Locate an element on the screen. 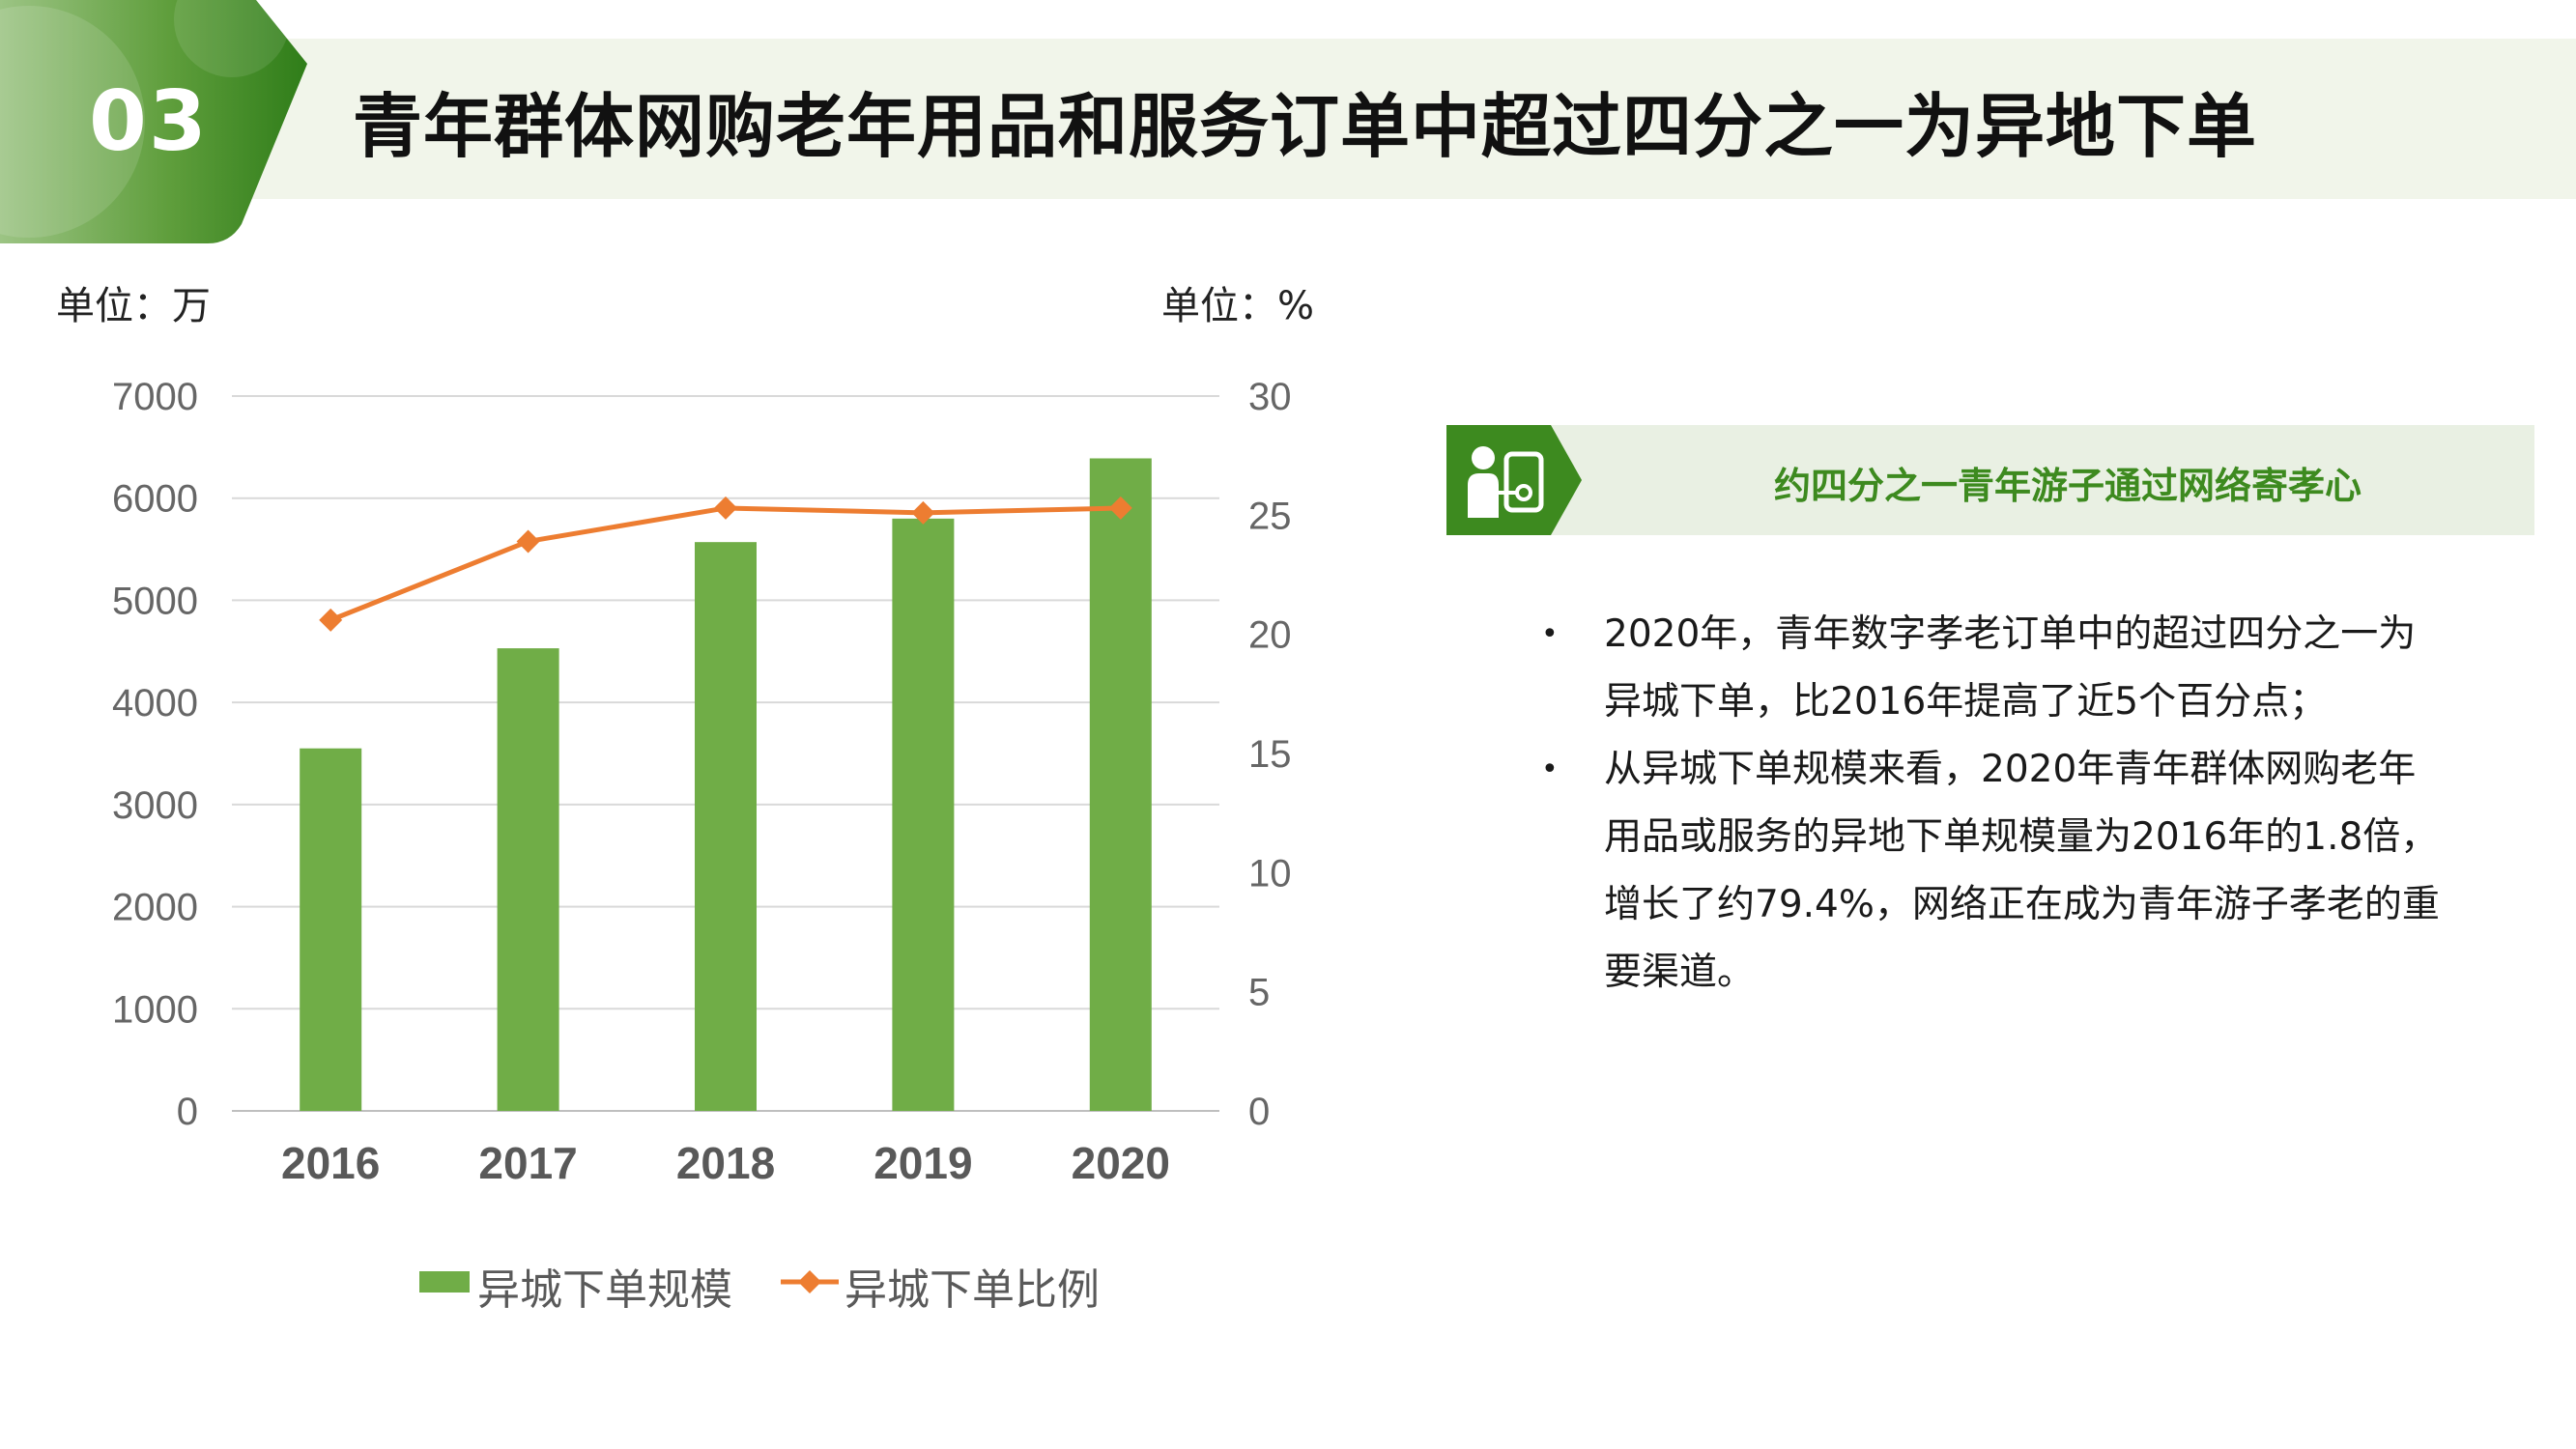 This screenshot has height=1449, width=2576. left-unit-label: 单位：万 is located at coordinates (134, 306).